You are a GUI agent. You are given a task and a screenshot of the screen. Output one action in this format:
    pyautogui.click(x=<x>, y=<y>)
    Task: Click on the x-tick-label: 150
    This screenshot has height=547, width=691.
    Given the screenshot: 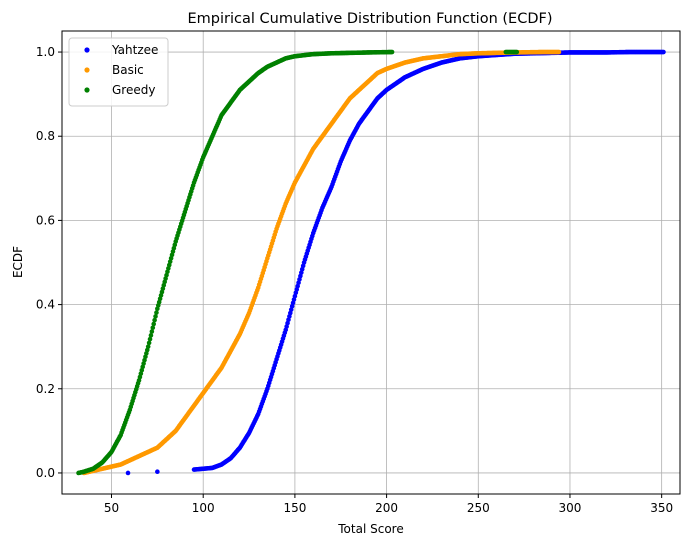 What is the action you would take?
    pyautogui.click(x=294, y=508)
    